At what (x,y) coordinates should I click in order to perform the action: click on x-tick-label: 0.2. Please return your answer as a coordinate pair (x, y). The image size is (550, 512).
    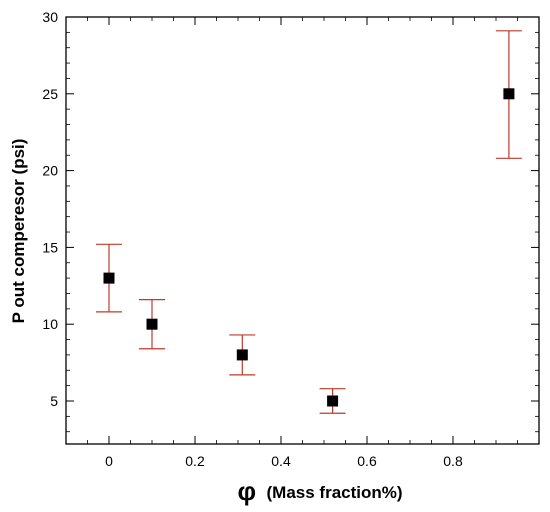
    Looking at the image, I should click on (195, 461).